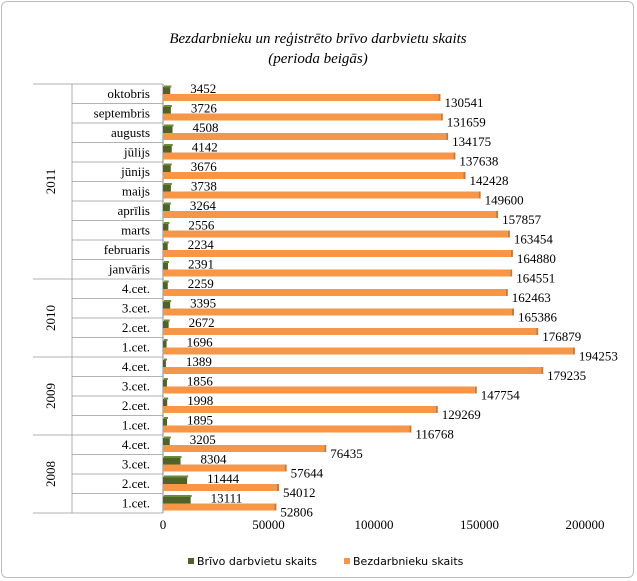 The width and height of the screenshot is (637, 581). Describe the element at coordinates (463, 102) in the screenshot. I see `data-label-unemployed: 130541` at that location.